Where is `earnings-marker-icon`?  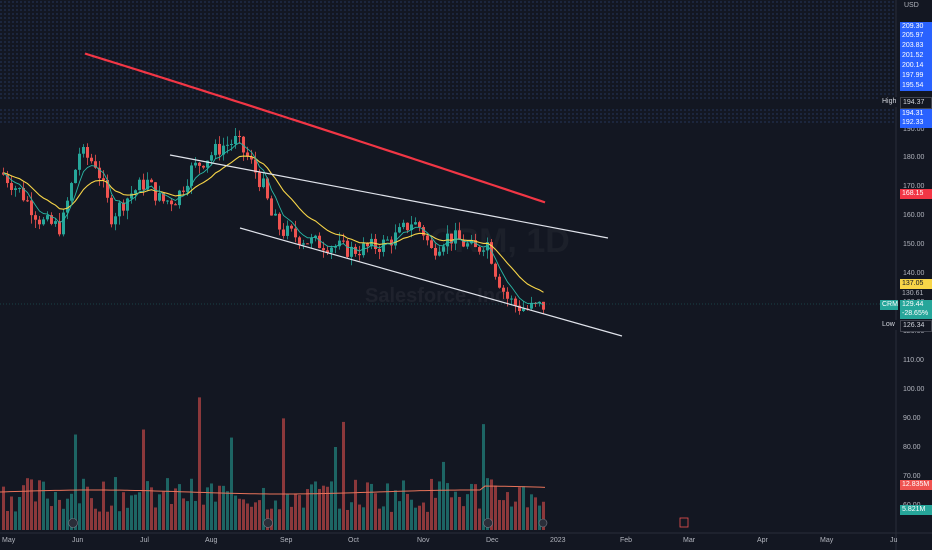 earnings-marker-icon is located at coordinates (488, 523).